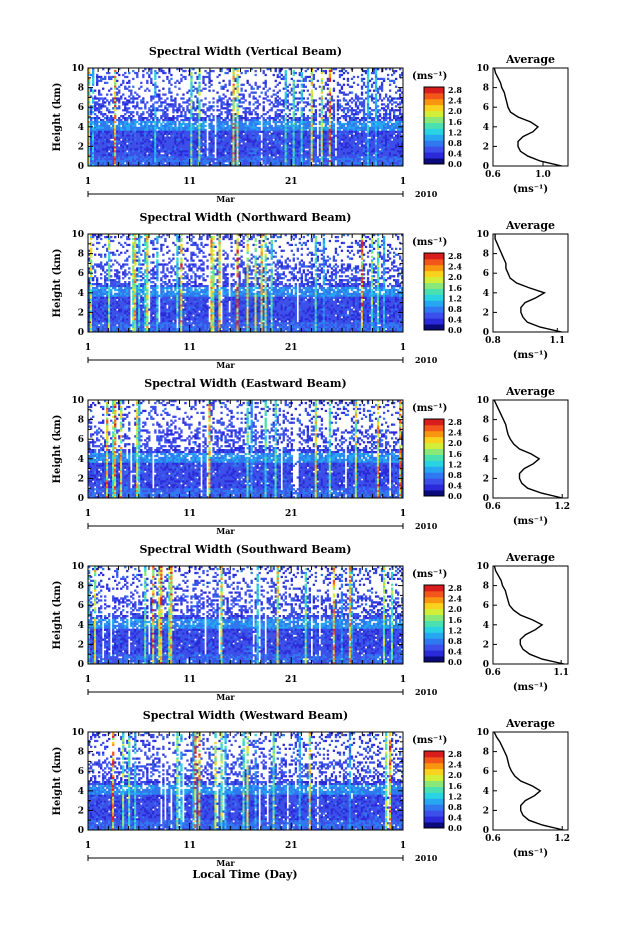  What do you see at coordinates (81, 333) in the screenshot?
I see `y-tick-label: 0` at bounding box center [81, 333].